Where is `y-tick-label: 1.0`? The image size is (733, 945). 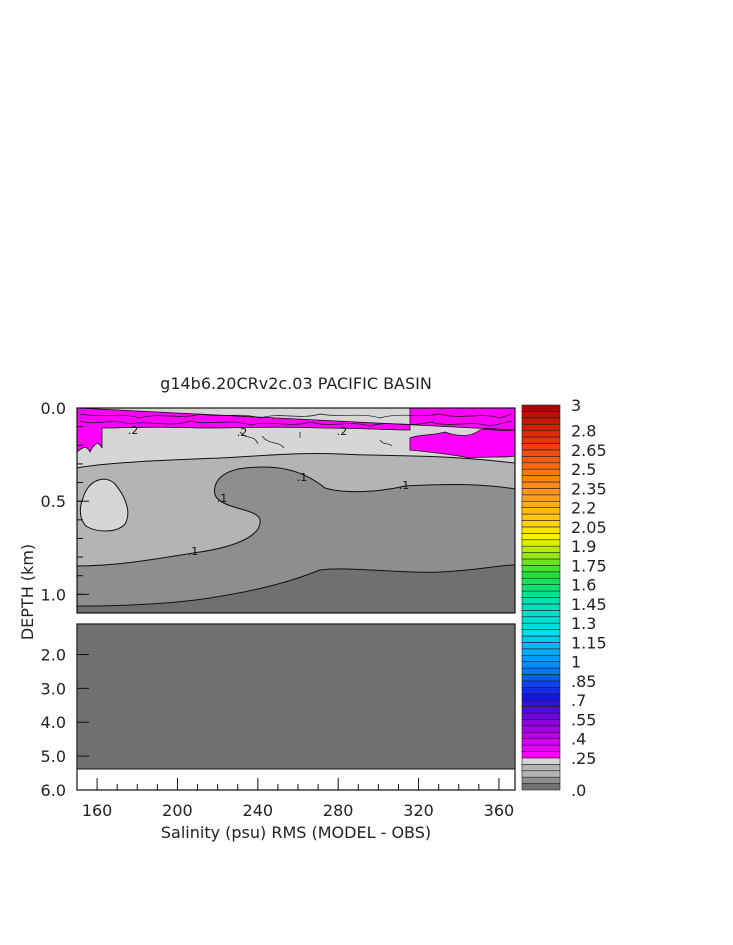
y-tick-label: 1.0 is located at coordinates (53, 594).